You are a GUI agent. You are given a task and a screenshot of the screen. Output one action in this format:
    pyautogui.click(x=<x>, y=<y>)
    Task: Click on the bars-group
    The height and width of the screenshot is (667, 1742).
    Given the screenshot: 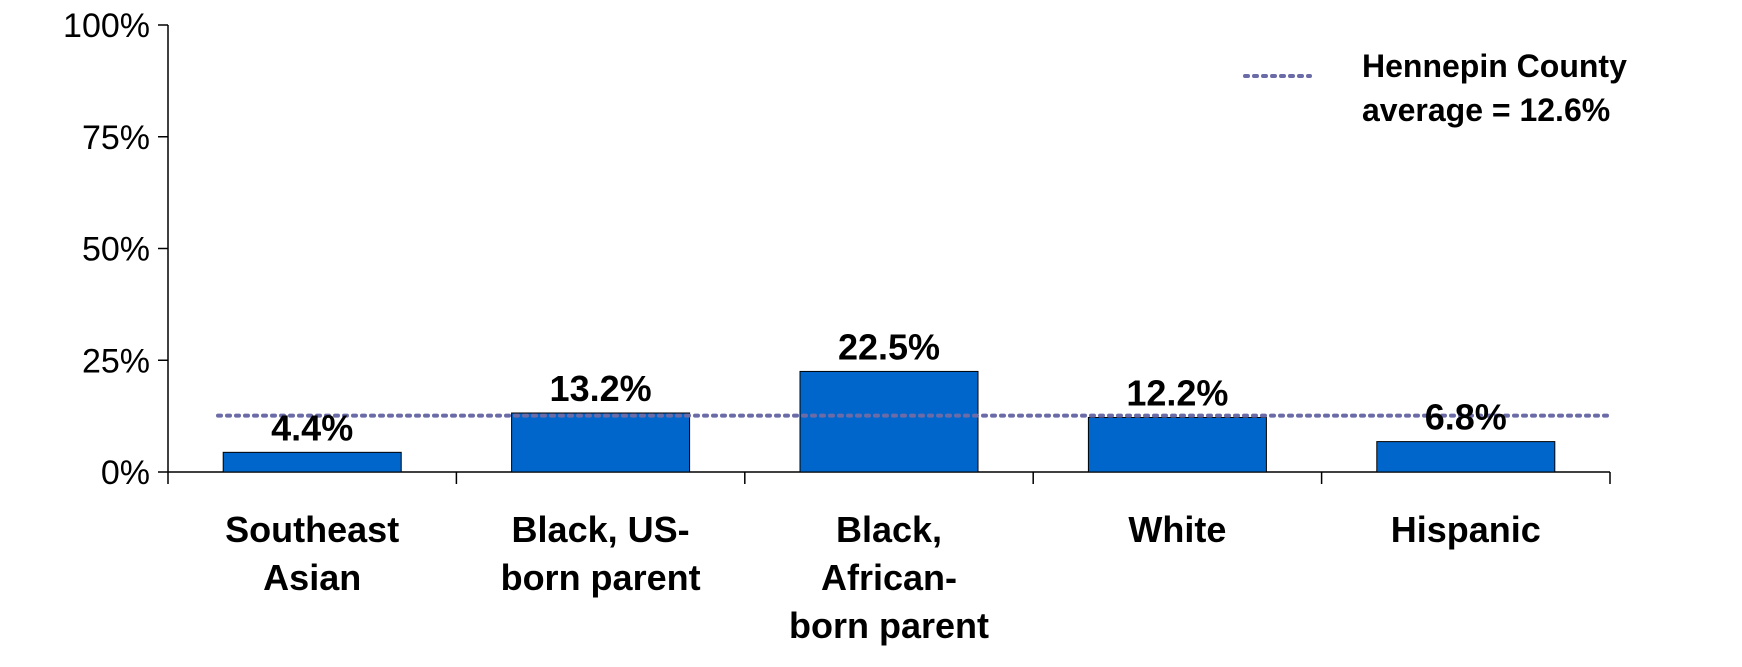 What is the action you would take?
    pyautogui.click(x=889, y=421)
    